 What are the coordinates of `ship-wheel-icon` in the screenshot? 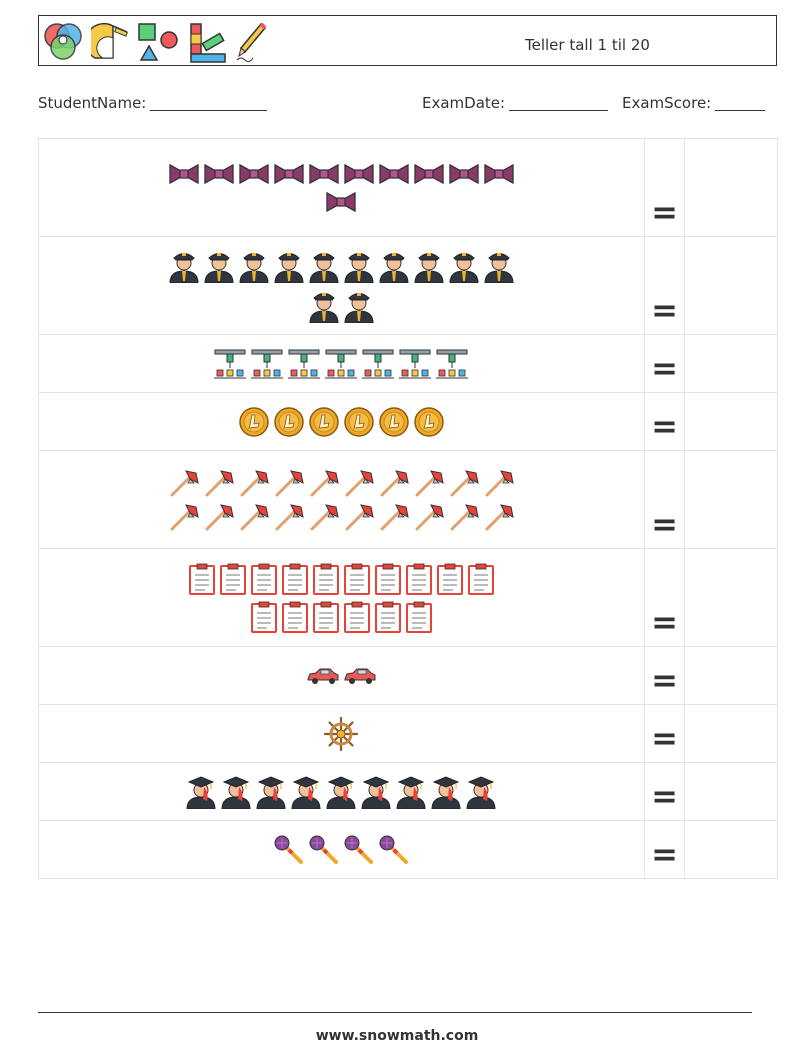 It's located at (341, 733).